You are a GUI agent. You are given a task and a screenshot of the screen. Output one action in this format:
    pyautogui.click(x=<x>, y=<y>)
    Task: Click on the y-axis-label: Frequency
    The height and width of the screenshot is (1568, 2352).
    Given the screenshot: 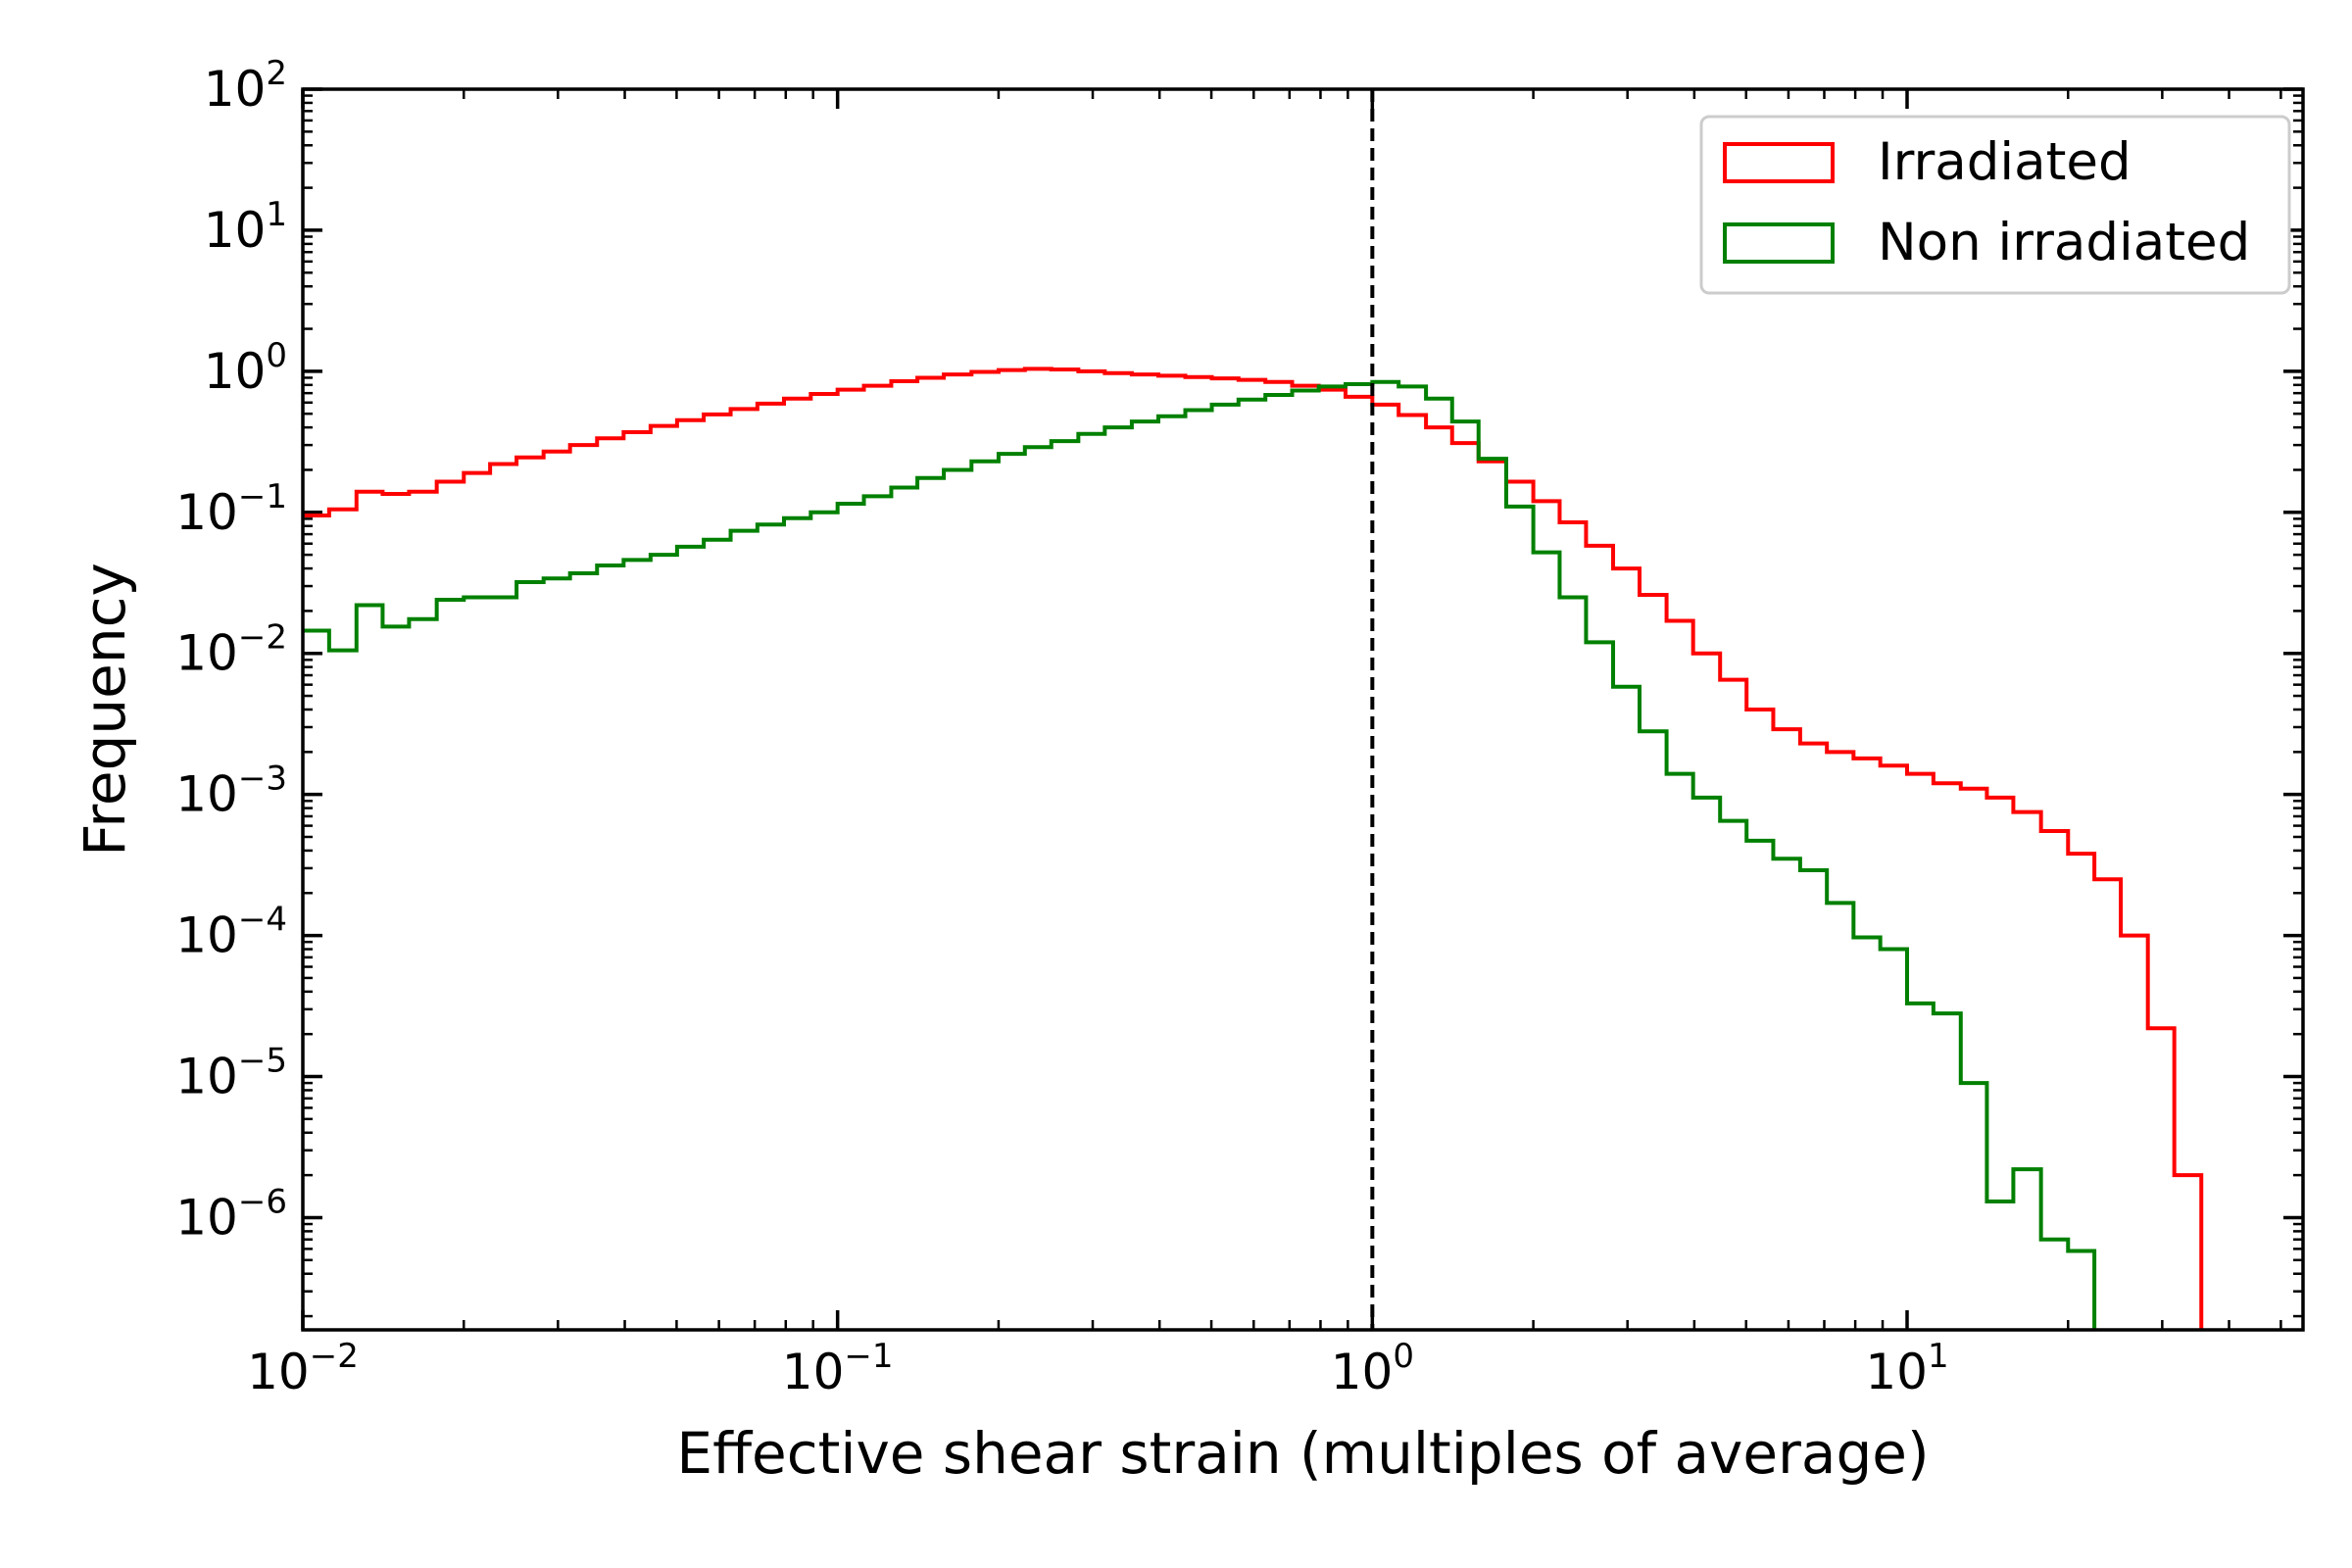 What is the action you would take?
    pyautogui.click(x=105, y=710)
    